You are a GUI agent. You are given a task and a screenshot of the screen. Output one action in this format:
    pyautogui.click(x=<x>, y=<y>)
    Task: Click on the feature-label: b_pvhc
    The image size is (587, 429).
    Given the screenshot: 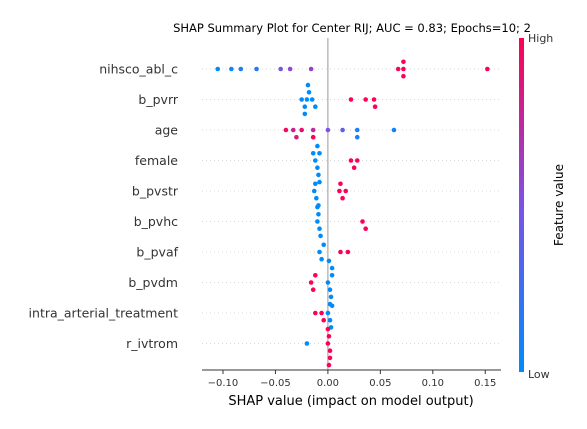 What is the action you would take?
    pyautogui.click(x=156, y=221)
    